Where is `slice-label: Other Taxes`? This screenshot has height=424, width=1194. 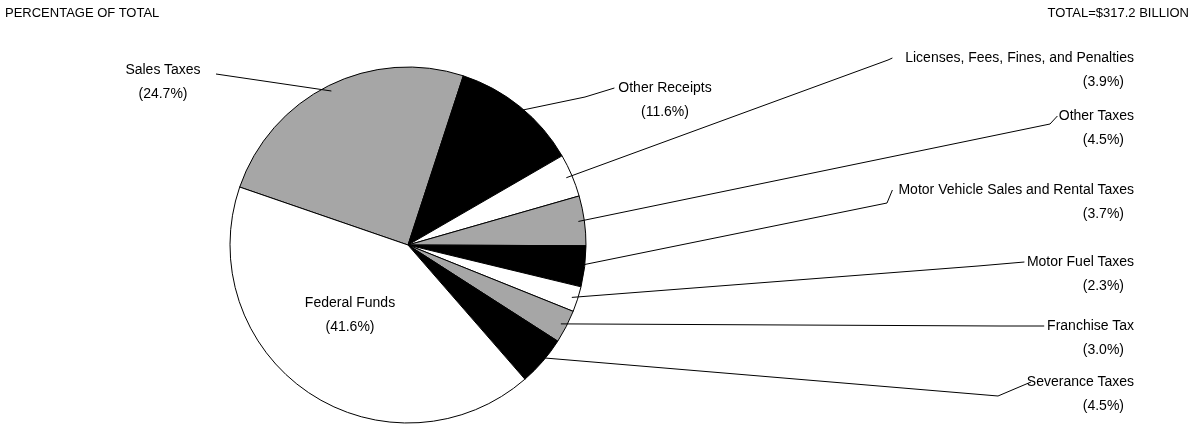
slice-label: Other Taxes is located at coordinates (1096, 115).